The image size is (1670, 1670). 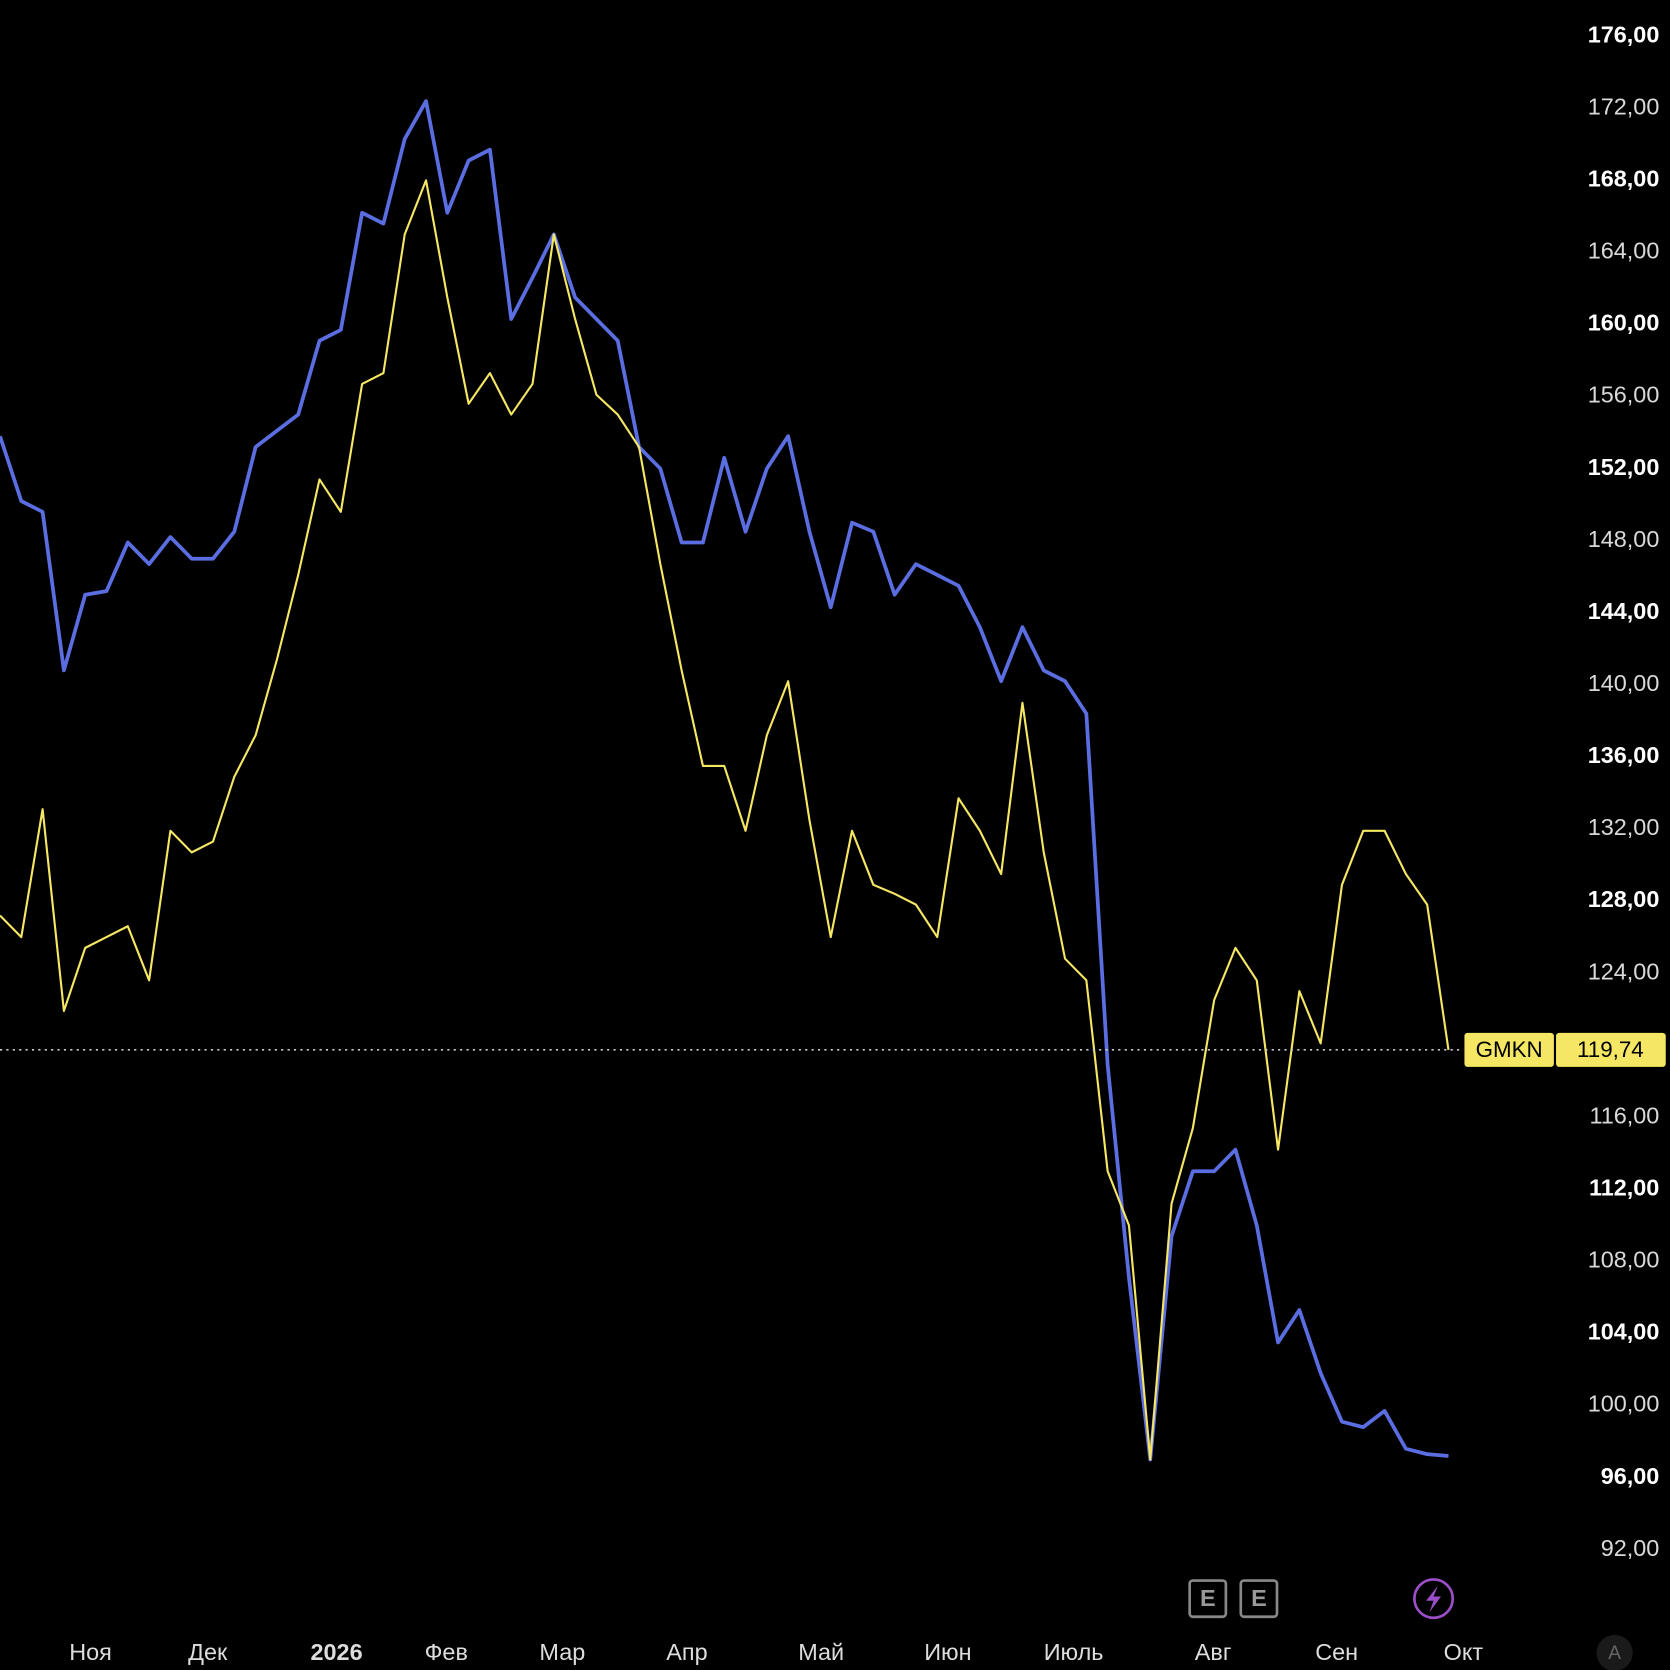 What do you see at coordinates (1624, 827) in the screenshot?
I see `y-tick-label: 132,00` at bounding box center [1624, 827].